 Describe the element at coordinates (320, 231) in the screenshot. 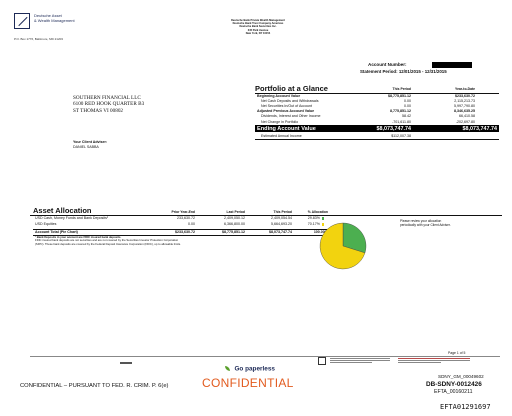

I see `allocation-total-pct: 100.00%` at that location.